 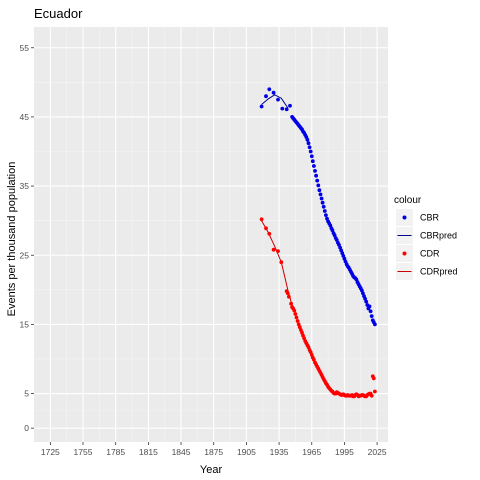 What do you see at coordinates (181, 452) in the screenshot?
I see `x-tick-label: 1845` at bounding box center [181, 452].